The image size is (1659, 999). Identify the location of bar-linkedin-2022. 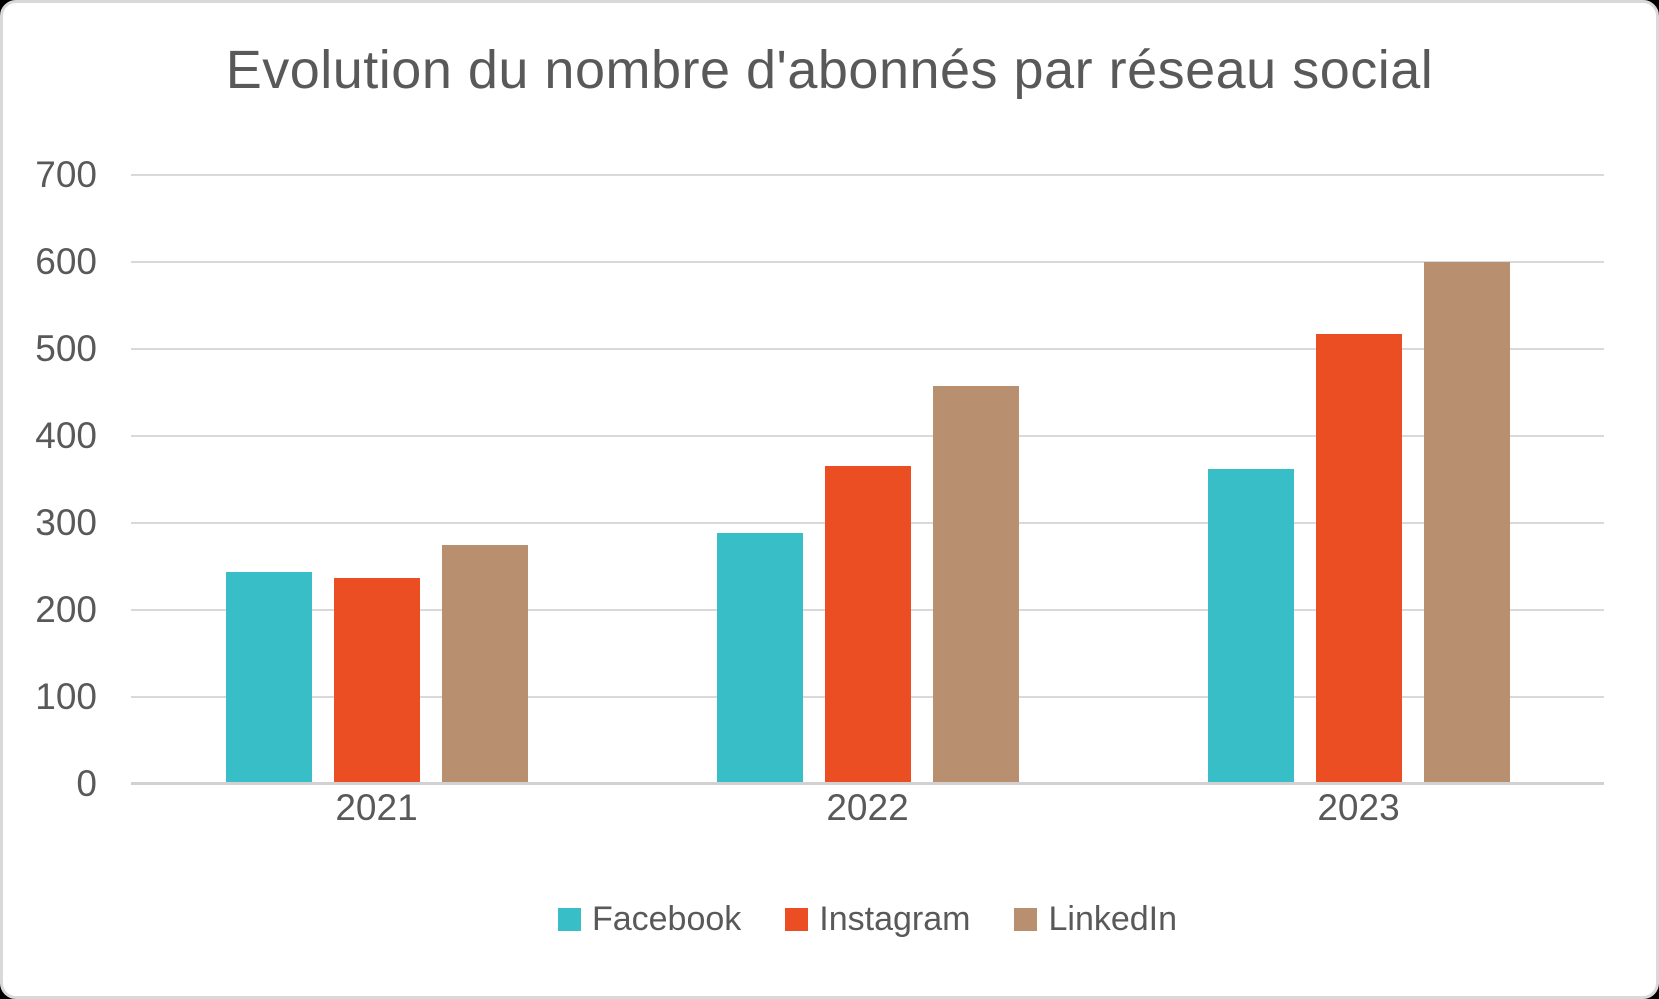
(975, 585).